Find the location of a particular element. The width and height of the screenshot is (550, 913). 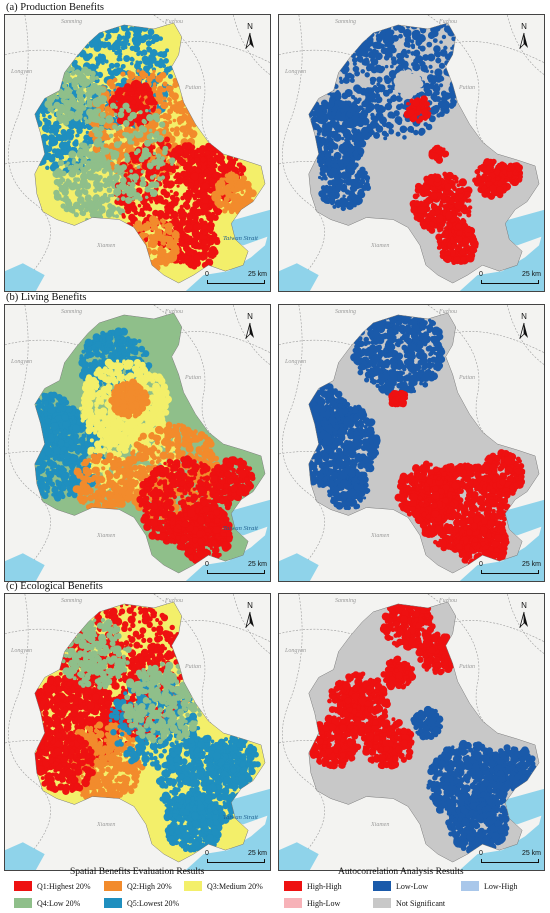

legend-label-q5: Q5:Lowest 20% is located at coordinates (153, 903).